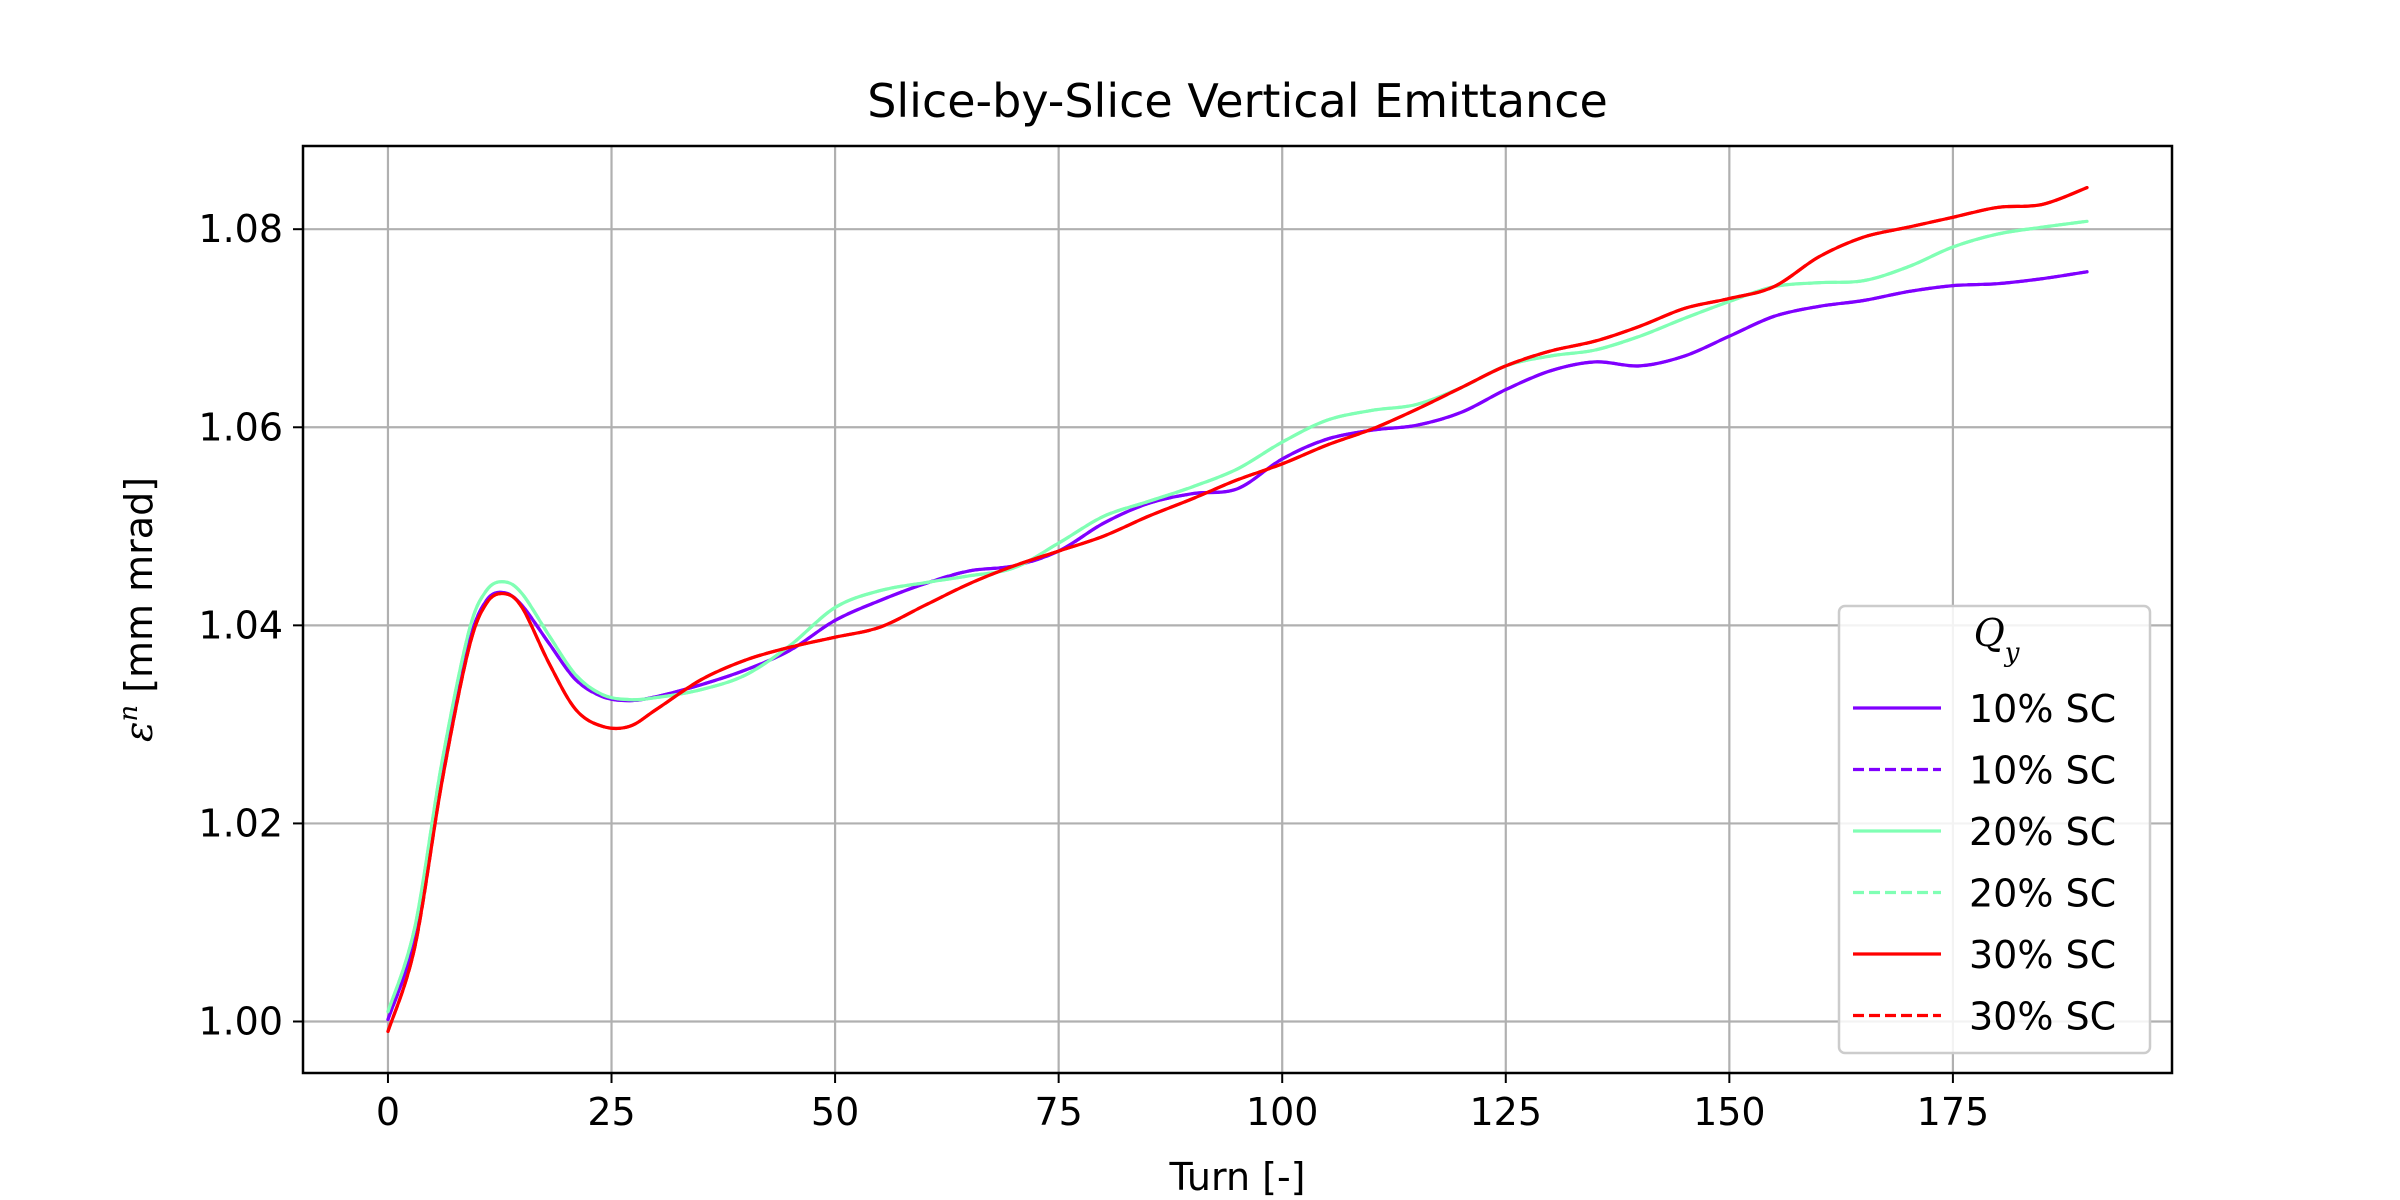 This screenshot has width=2400, height=1200. I want to click on x-tick-label: 75, so click(1058, 1112).